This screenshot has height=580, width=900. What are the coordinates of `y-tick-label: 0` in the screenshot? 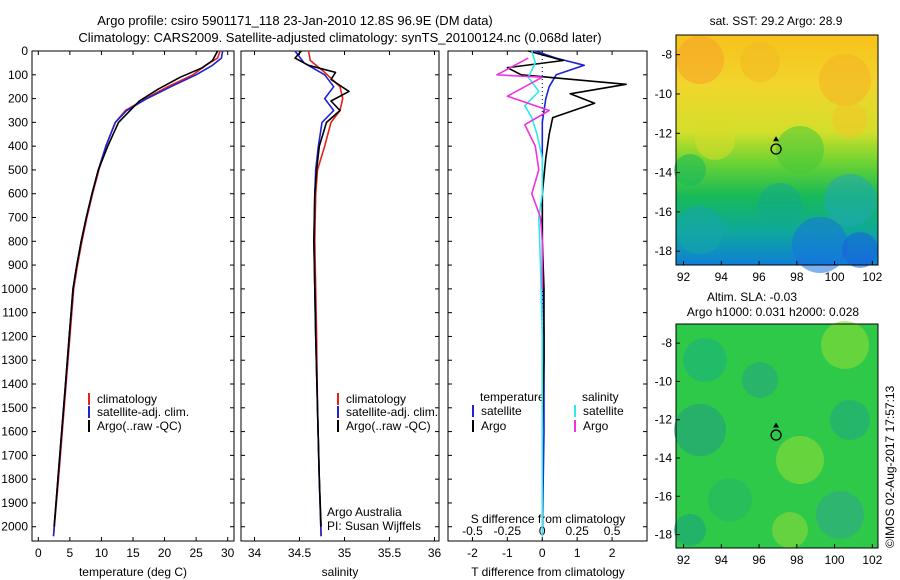 It's located at (24, 51).